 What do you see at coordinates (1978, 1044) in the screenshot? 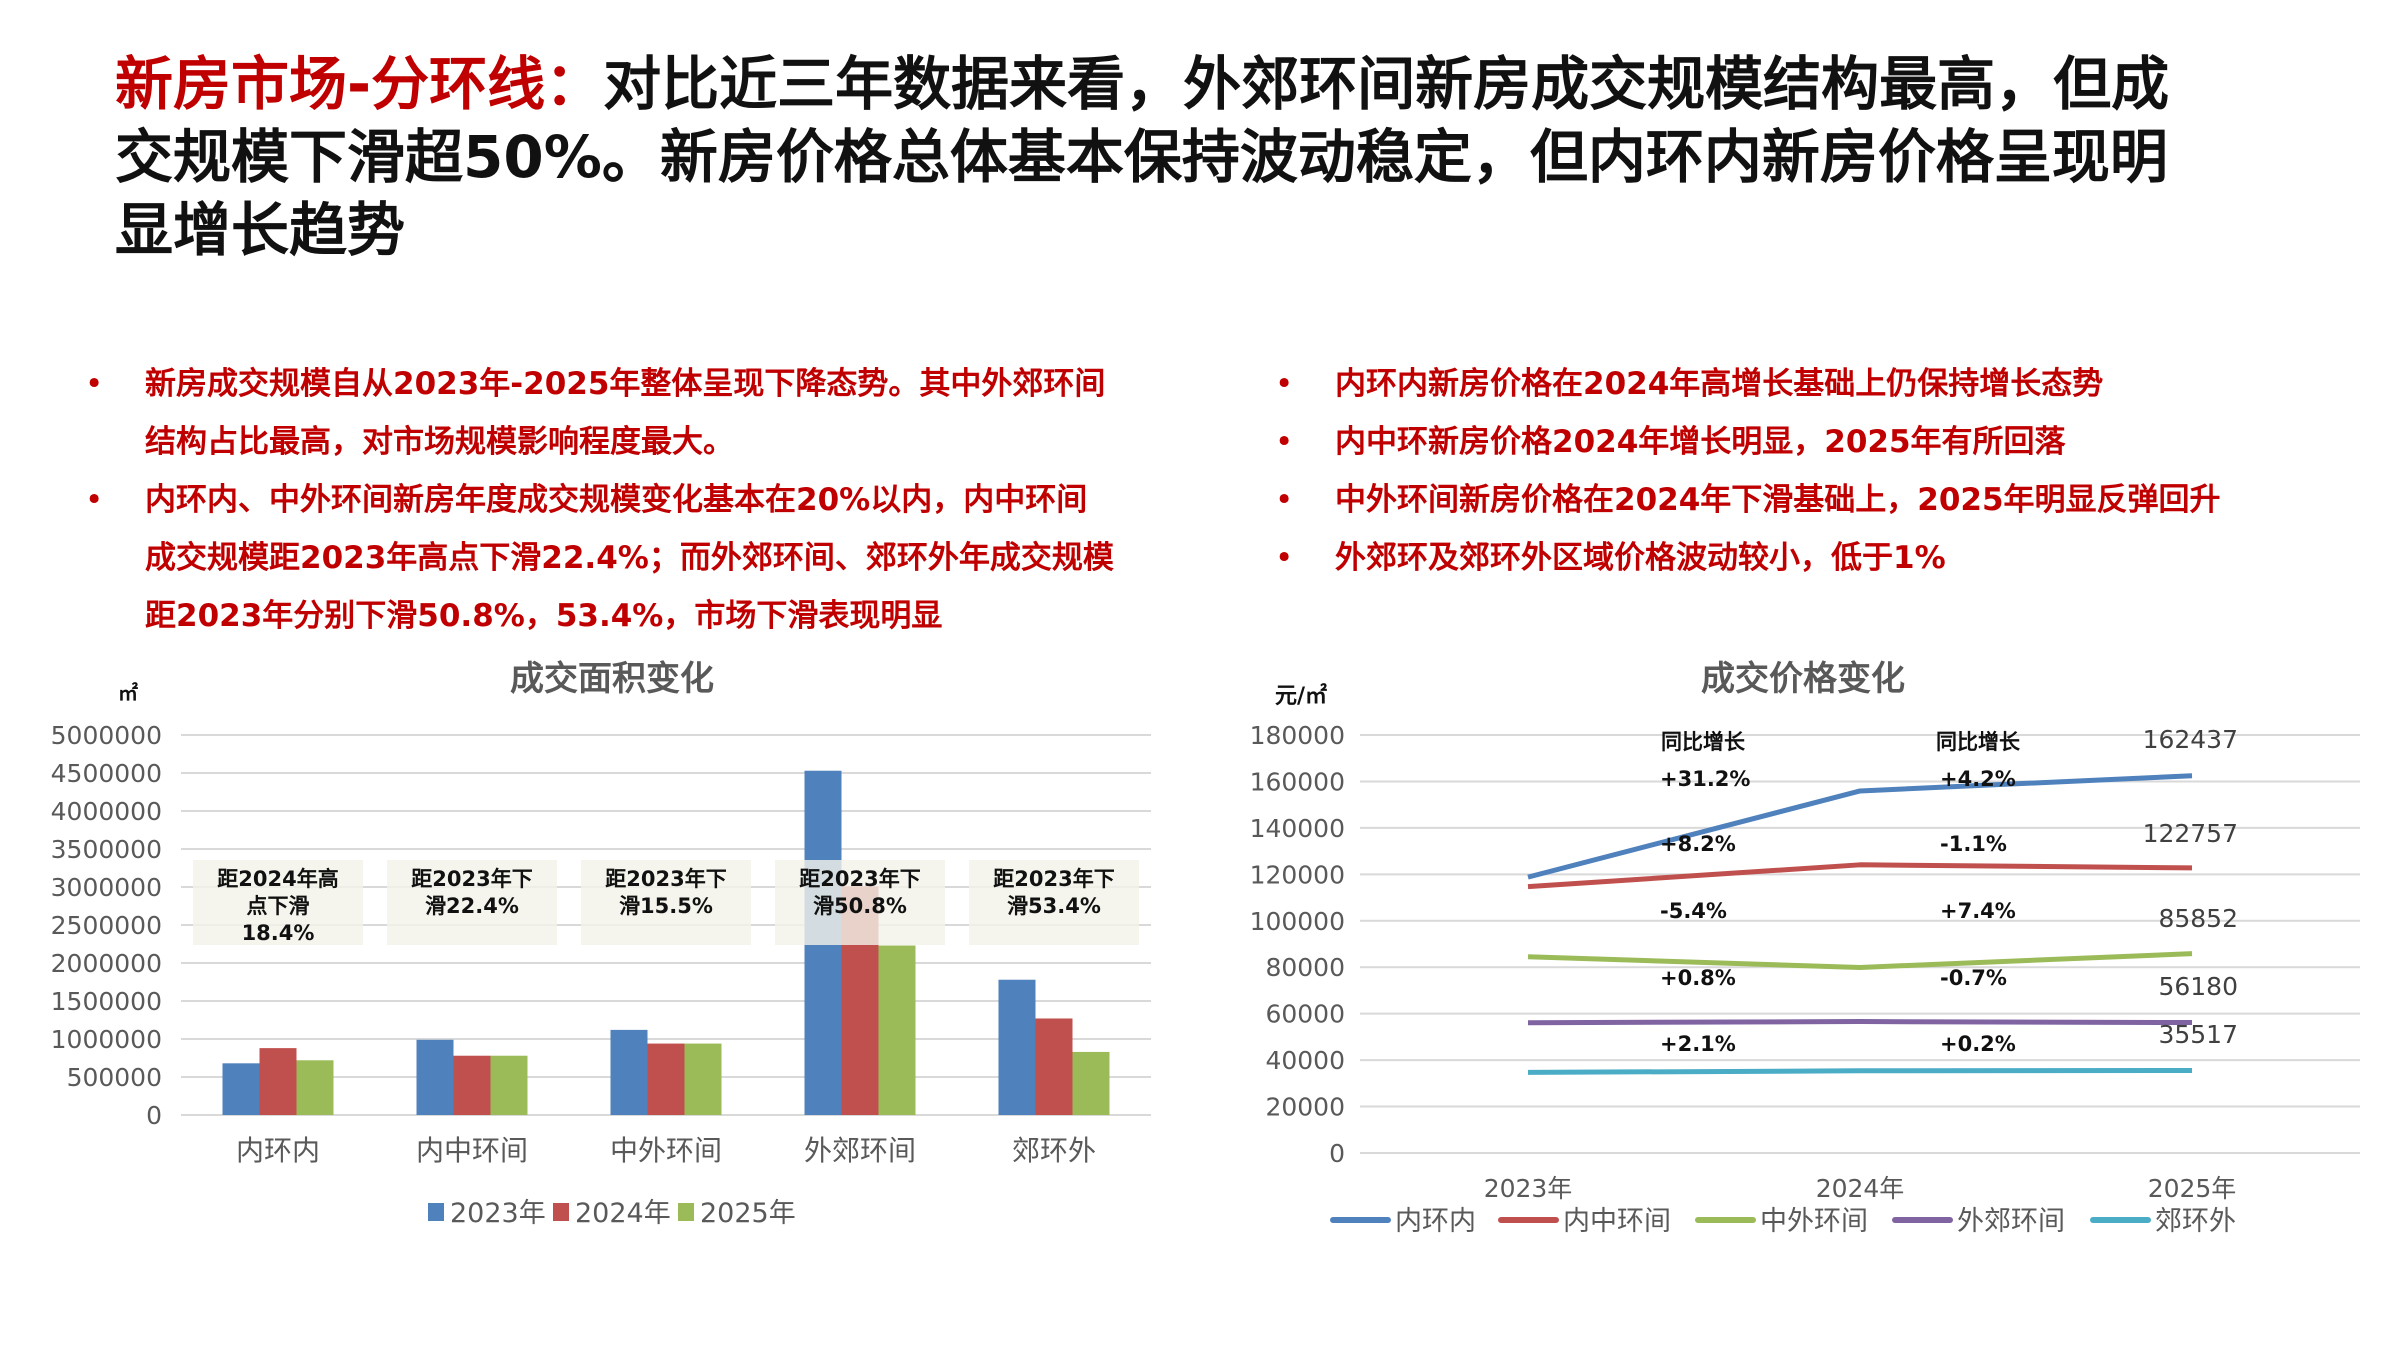
I see `growth-label: +0.2%` at bounding box center [1978, 1044].